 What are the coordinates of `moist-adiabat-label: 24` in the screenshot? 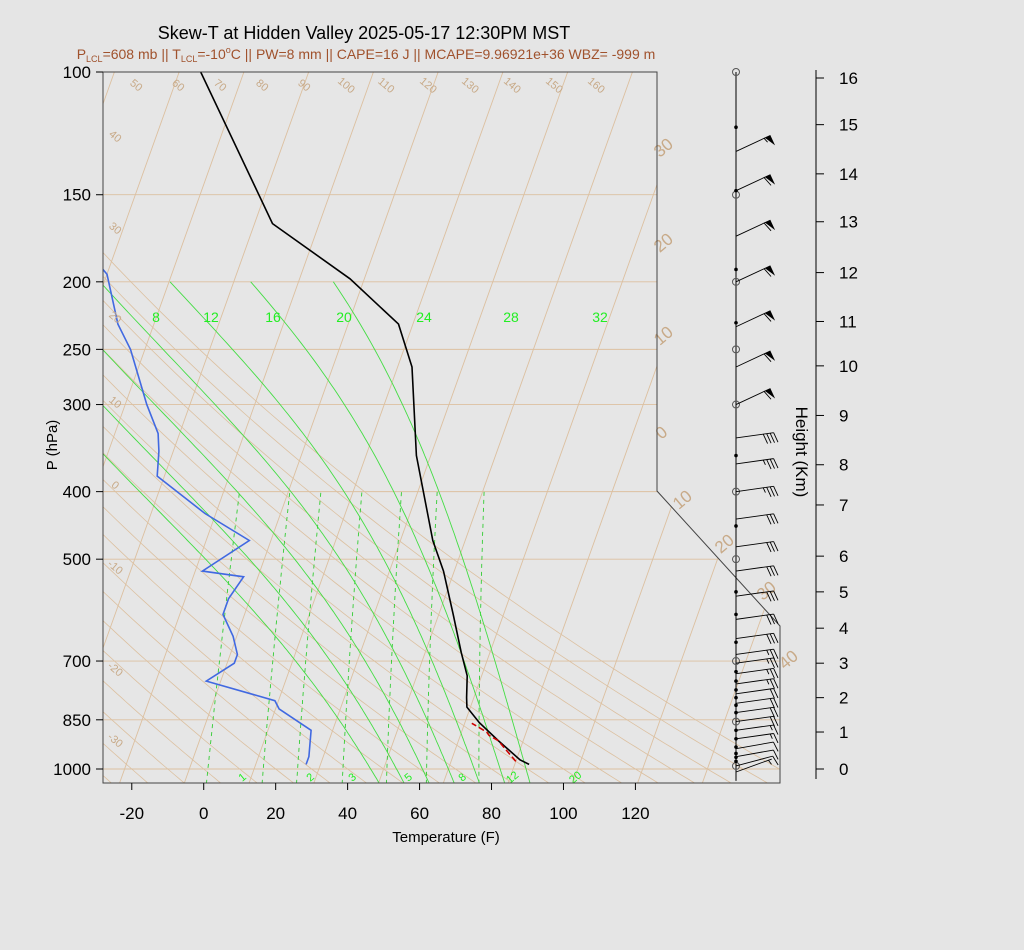 It's located at (424, 317).